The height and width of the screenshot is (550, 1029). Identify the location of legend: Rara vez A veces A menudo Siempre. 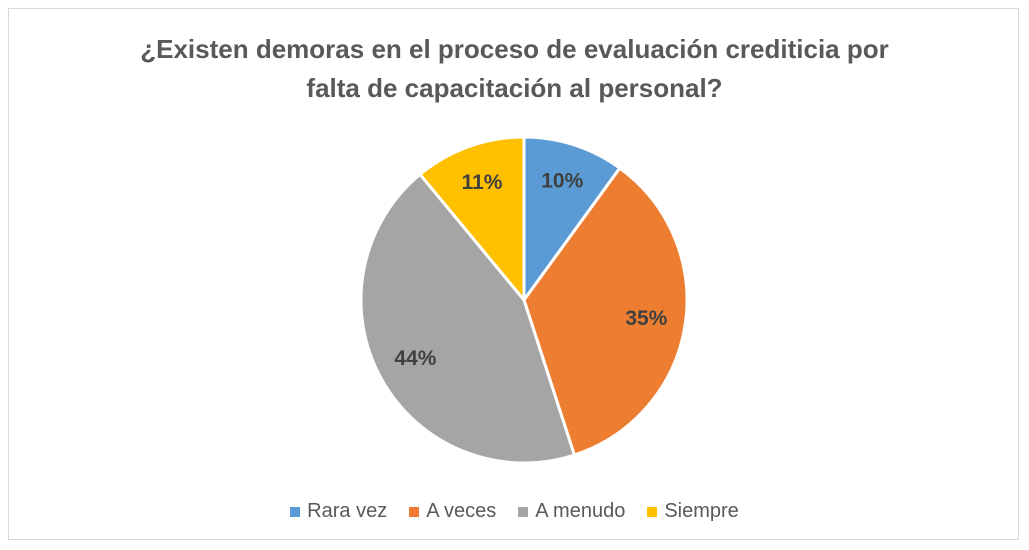
(514, 511).